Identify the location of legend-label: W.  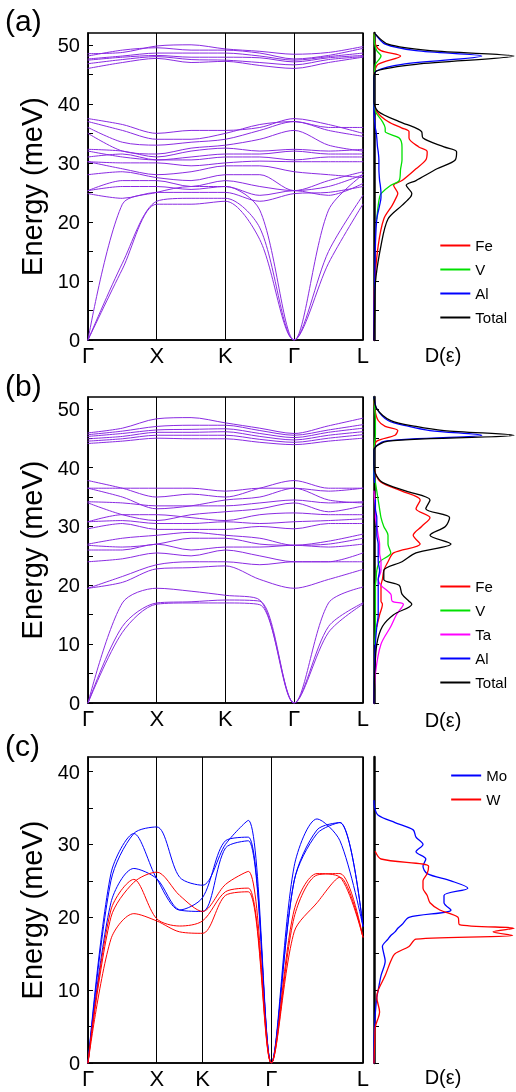
(494, 799).